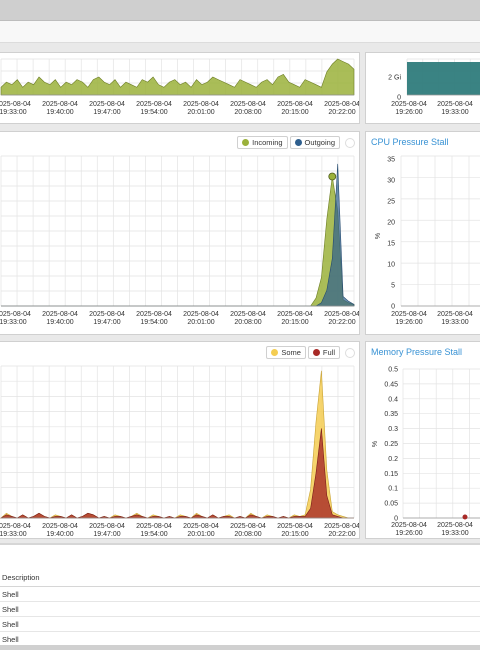  Describe the element at coordinates (21, 577) in the screenshot. I see `description-column-header: Description` at that location.